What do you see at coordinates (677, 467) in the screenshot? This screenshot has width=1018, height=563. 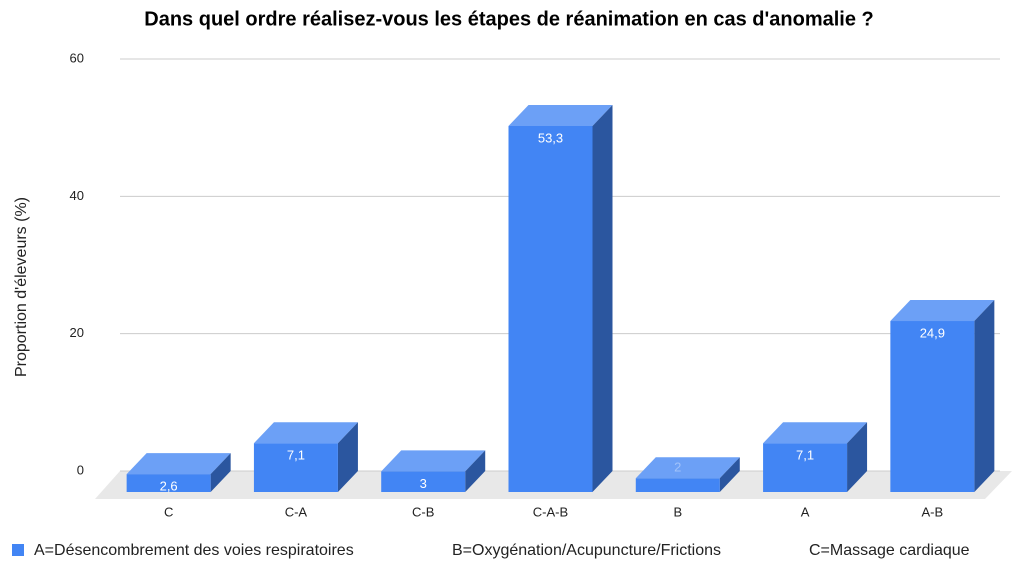 I see `data-label: 2` at bounding box center [677, 467].